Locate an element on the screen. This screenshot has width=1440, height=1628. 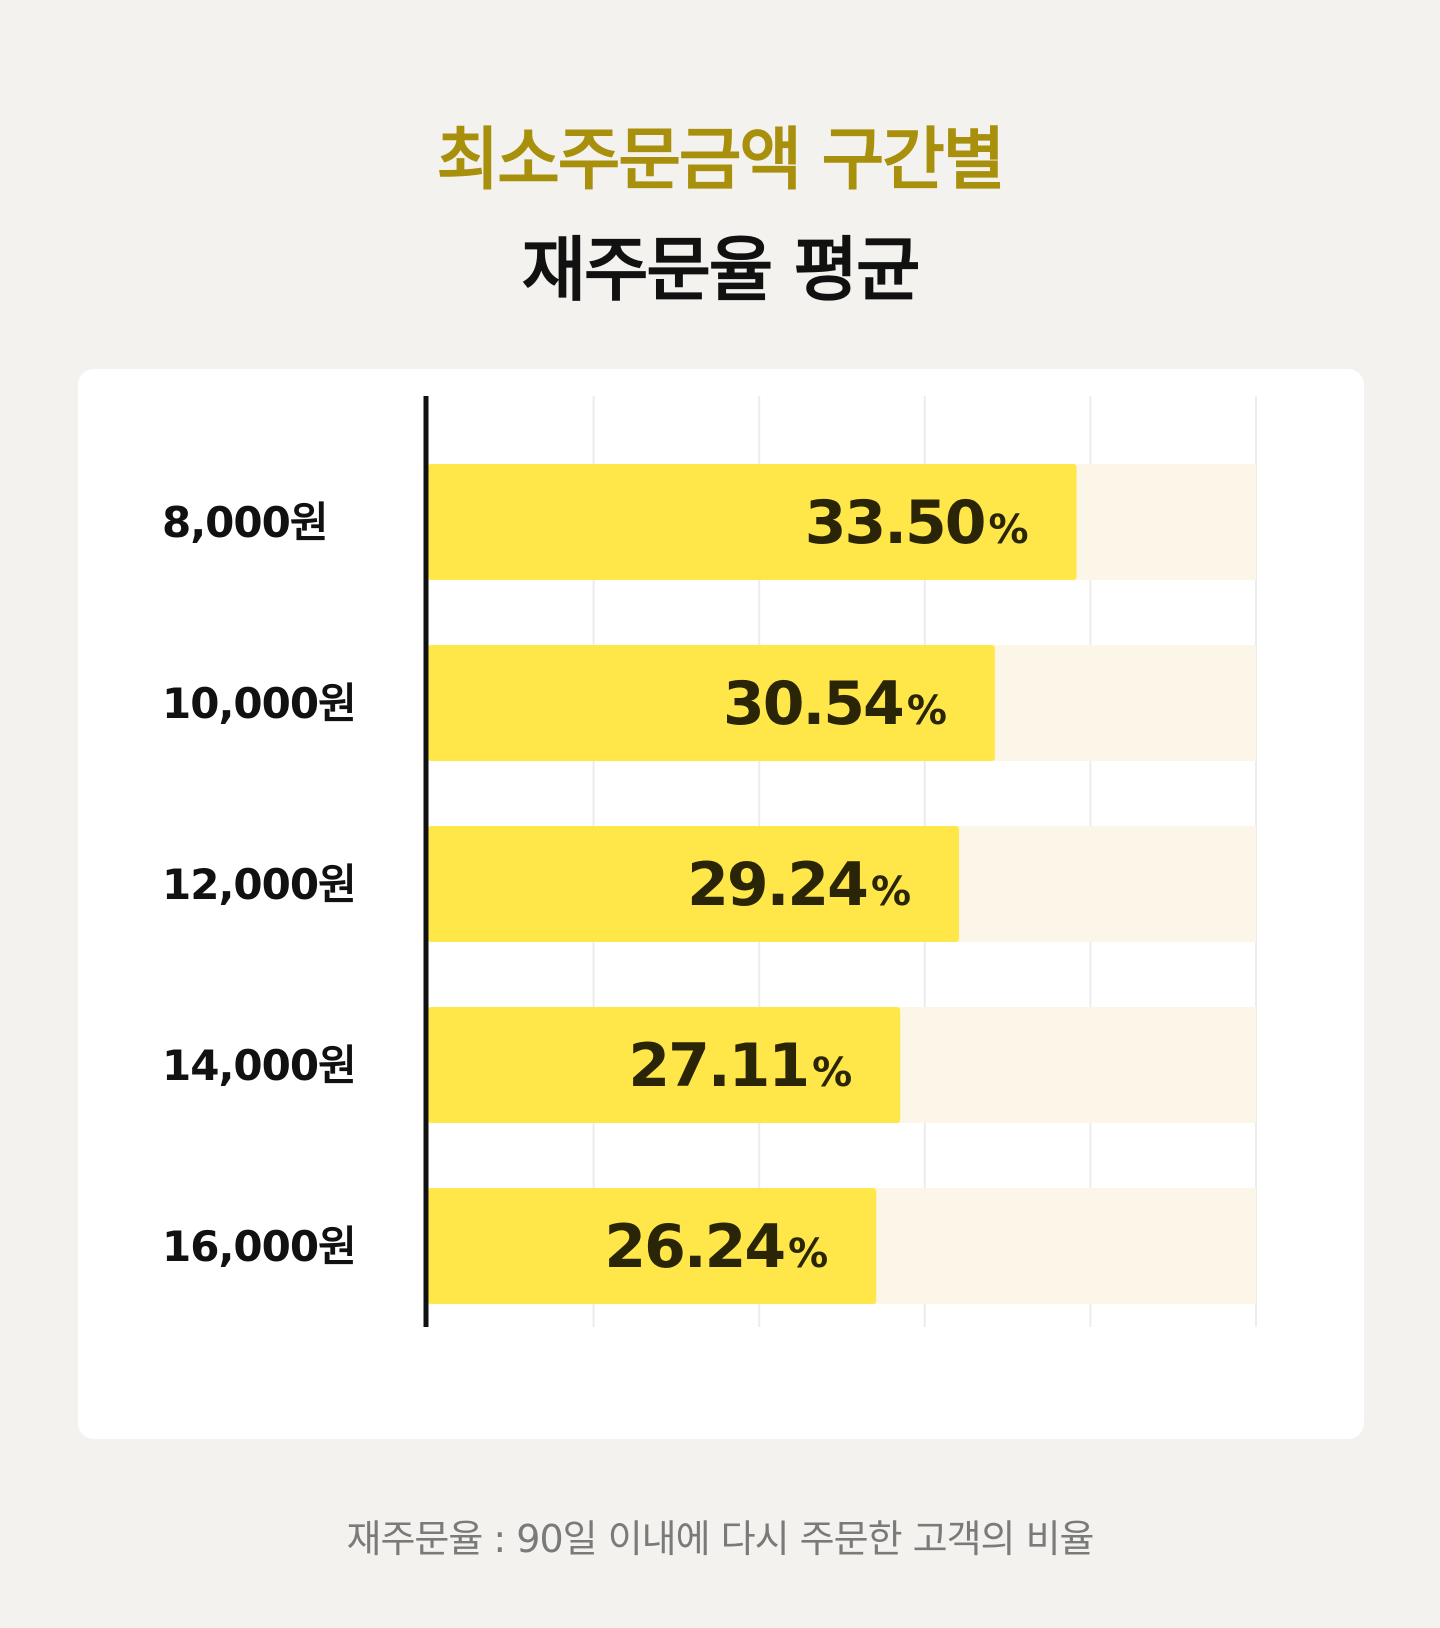
footnote: 재주문율 : 90일 이내에 다시 주문한 고객의 비율 is located at coordinates (720, 1539).